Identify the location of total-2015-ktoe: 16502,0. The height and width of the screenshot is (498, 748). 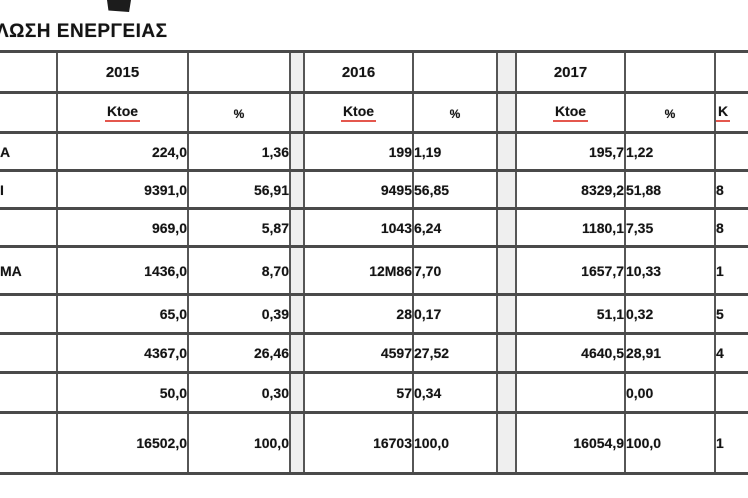
(122, 443).